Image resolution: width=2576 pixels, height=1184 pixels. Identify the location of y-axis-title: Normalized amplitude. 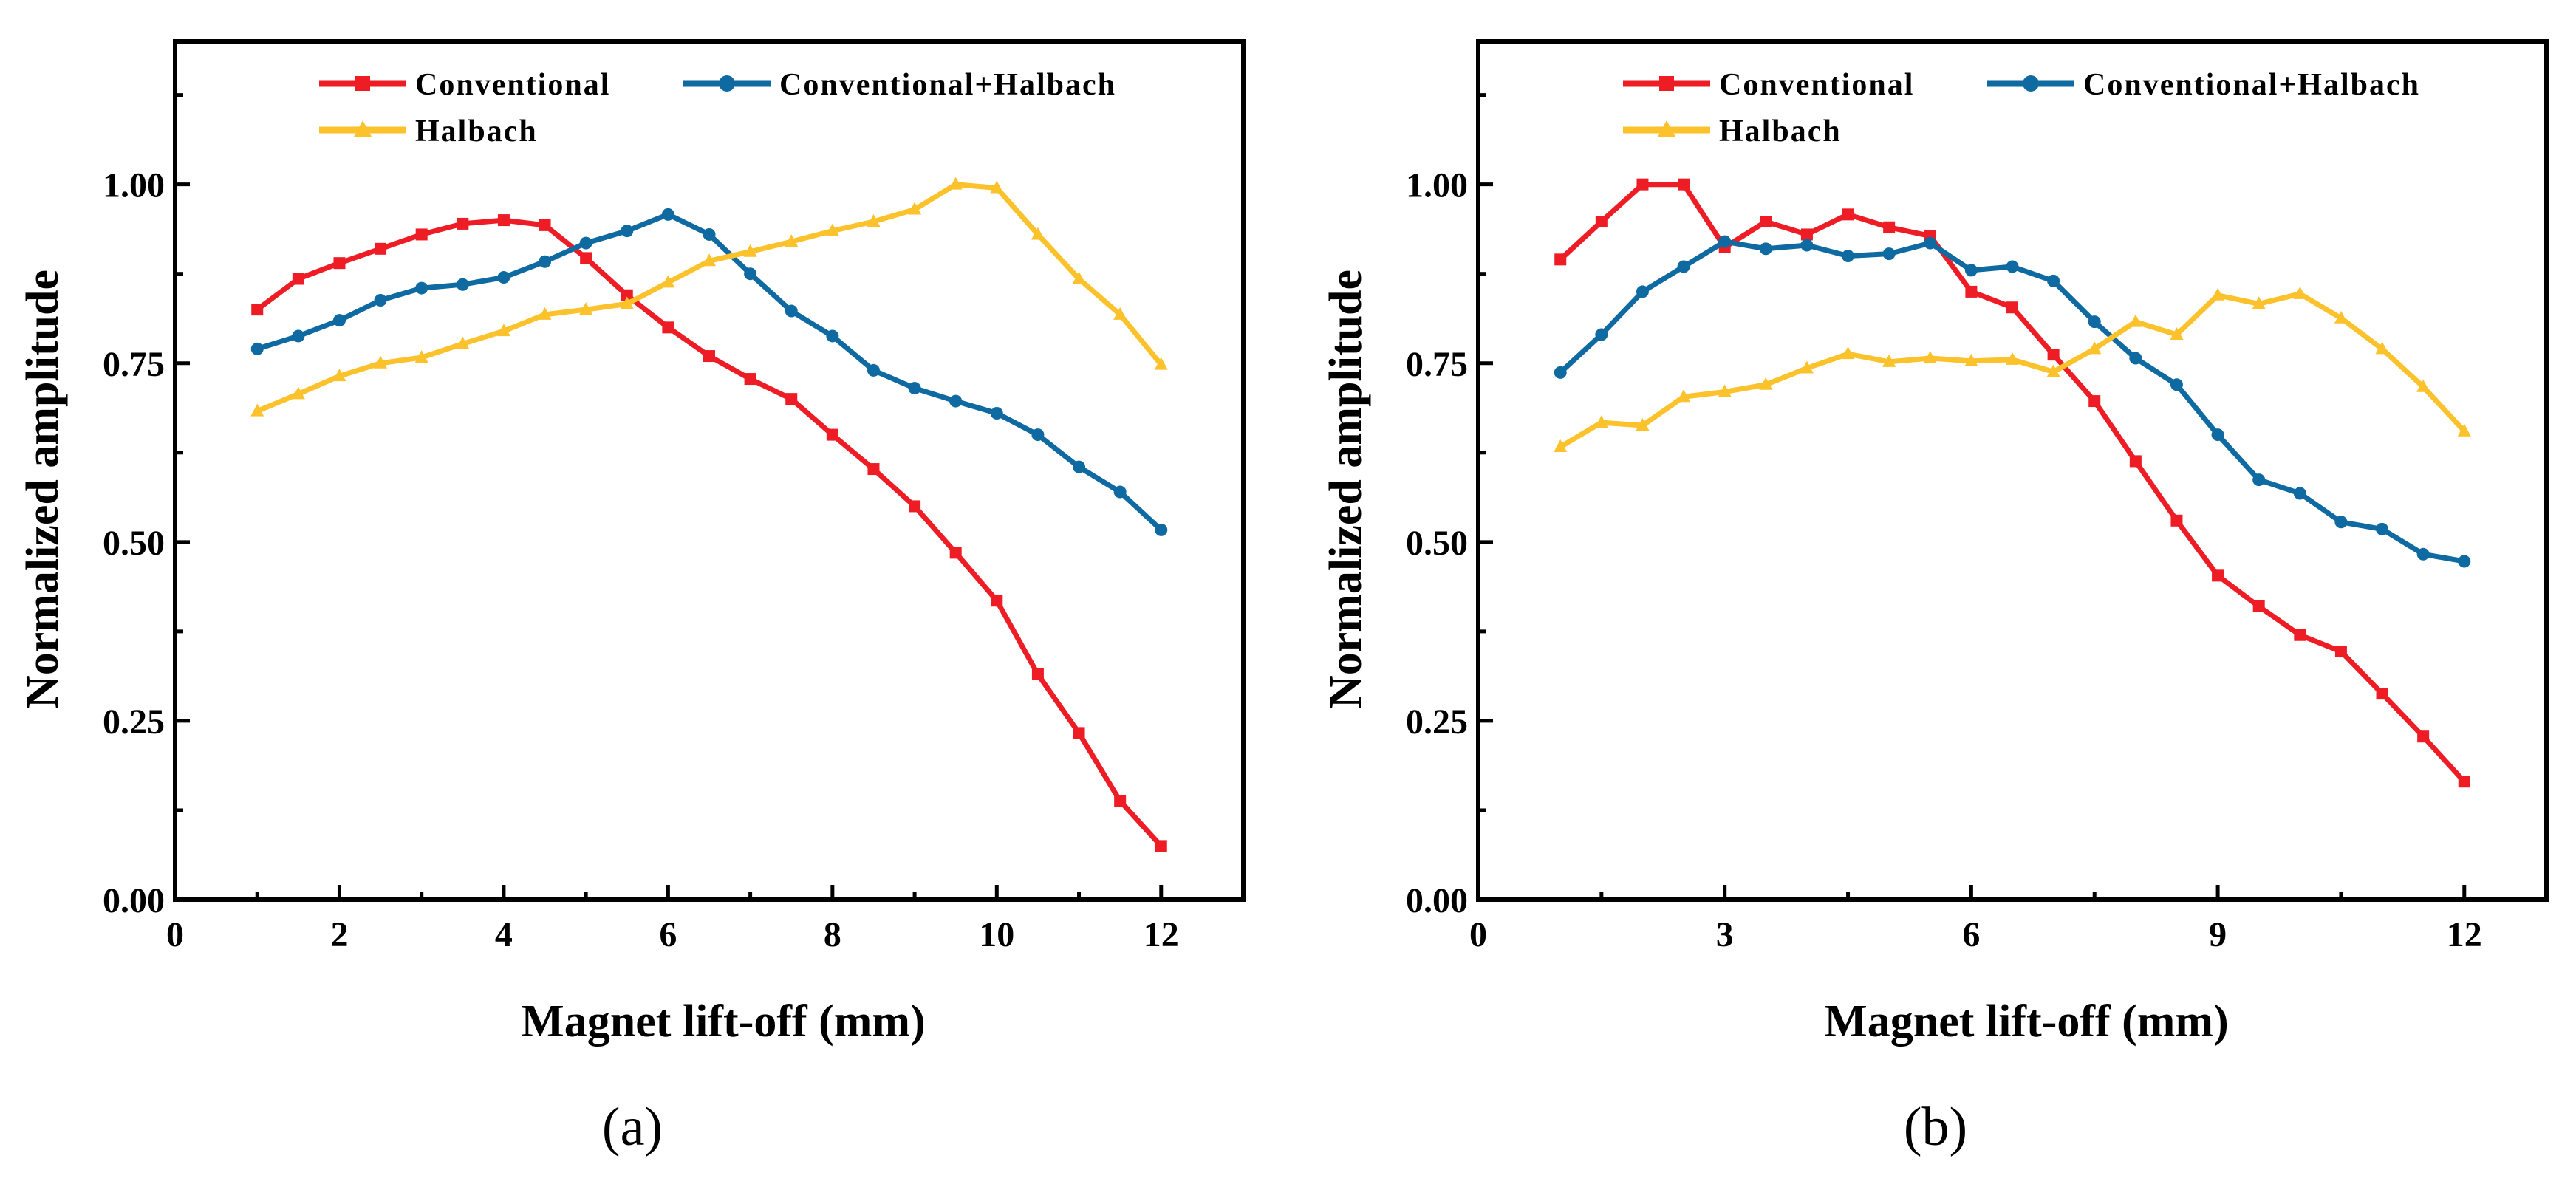
(43, 489).